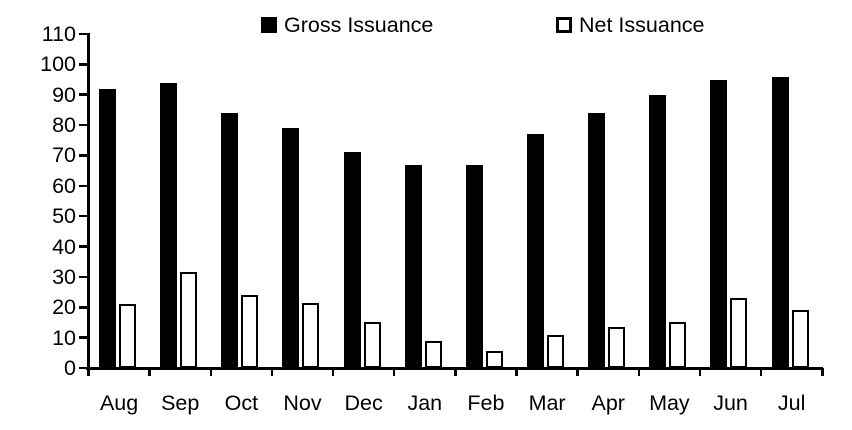 This screenshot has width=852, height=430. What do you see at coordinates (58, 34) in the screenshot?
I see `y-axis-label: 110` at bounding box center [58, 34].